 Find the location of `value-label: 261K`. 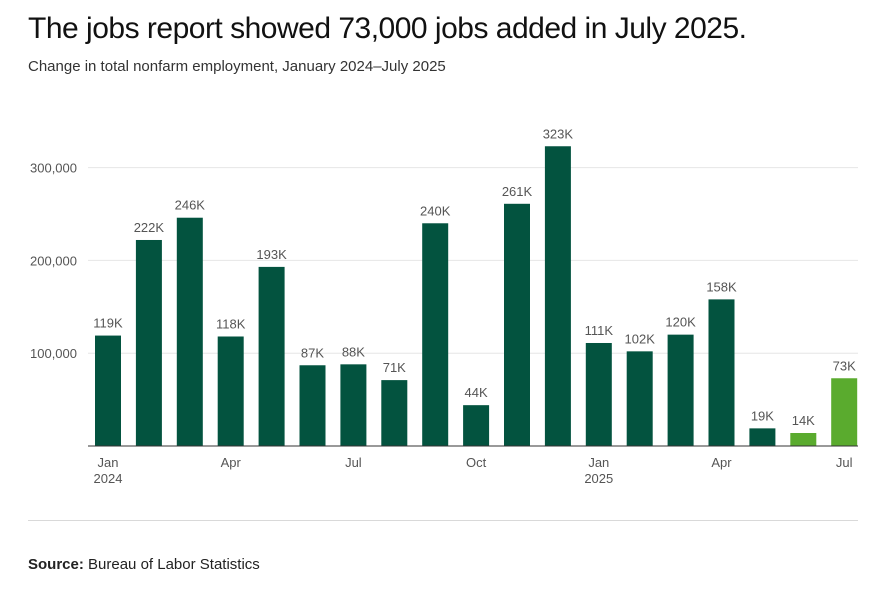

value-label: 261K is located at coordinates (517, 191).